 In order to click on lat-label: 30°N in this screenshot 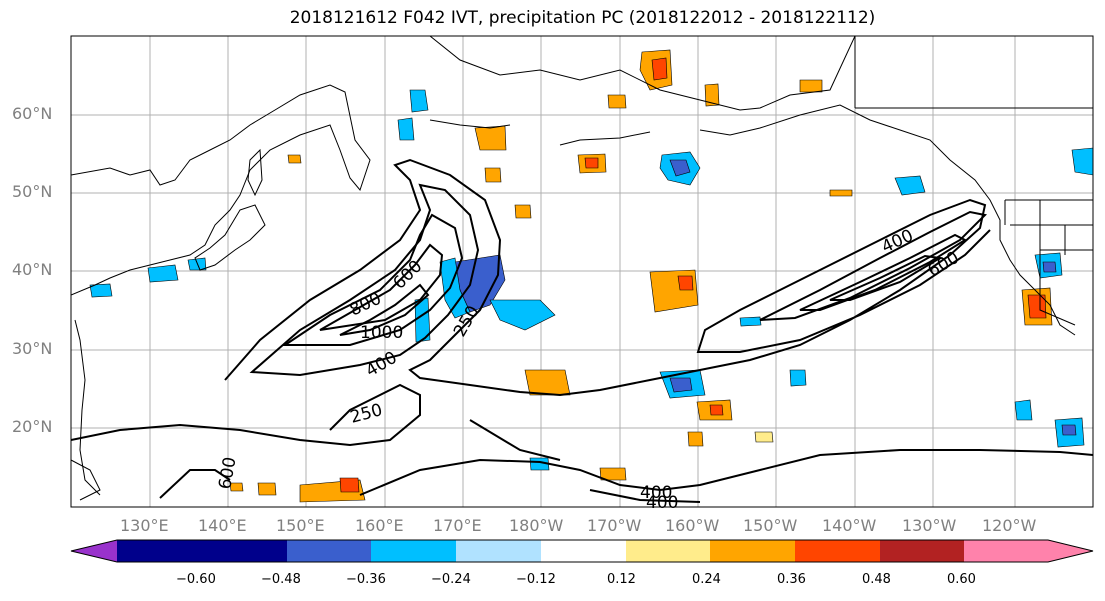, I will do `click(32, 348)`.